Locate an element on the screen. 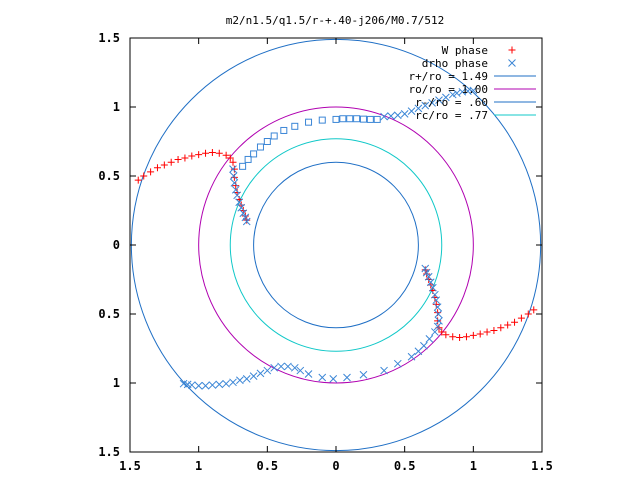 Image resolution: width=640 pixels, height=480 pixels. y-tick-label: 0 is located at coordinates (116, 245).